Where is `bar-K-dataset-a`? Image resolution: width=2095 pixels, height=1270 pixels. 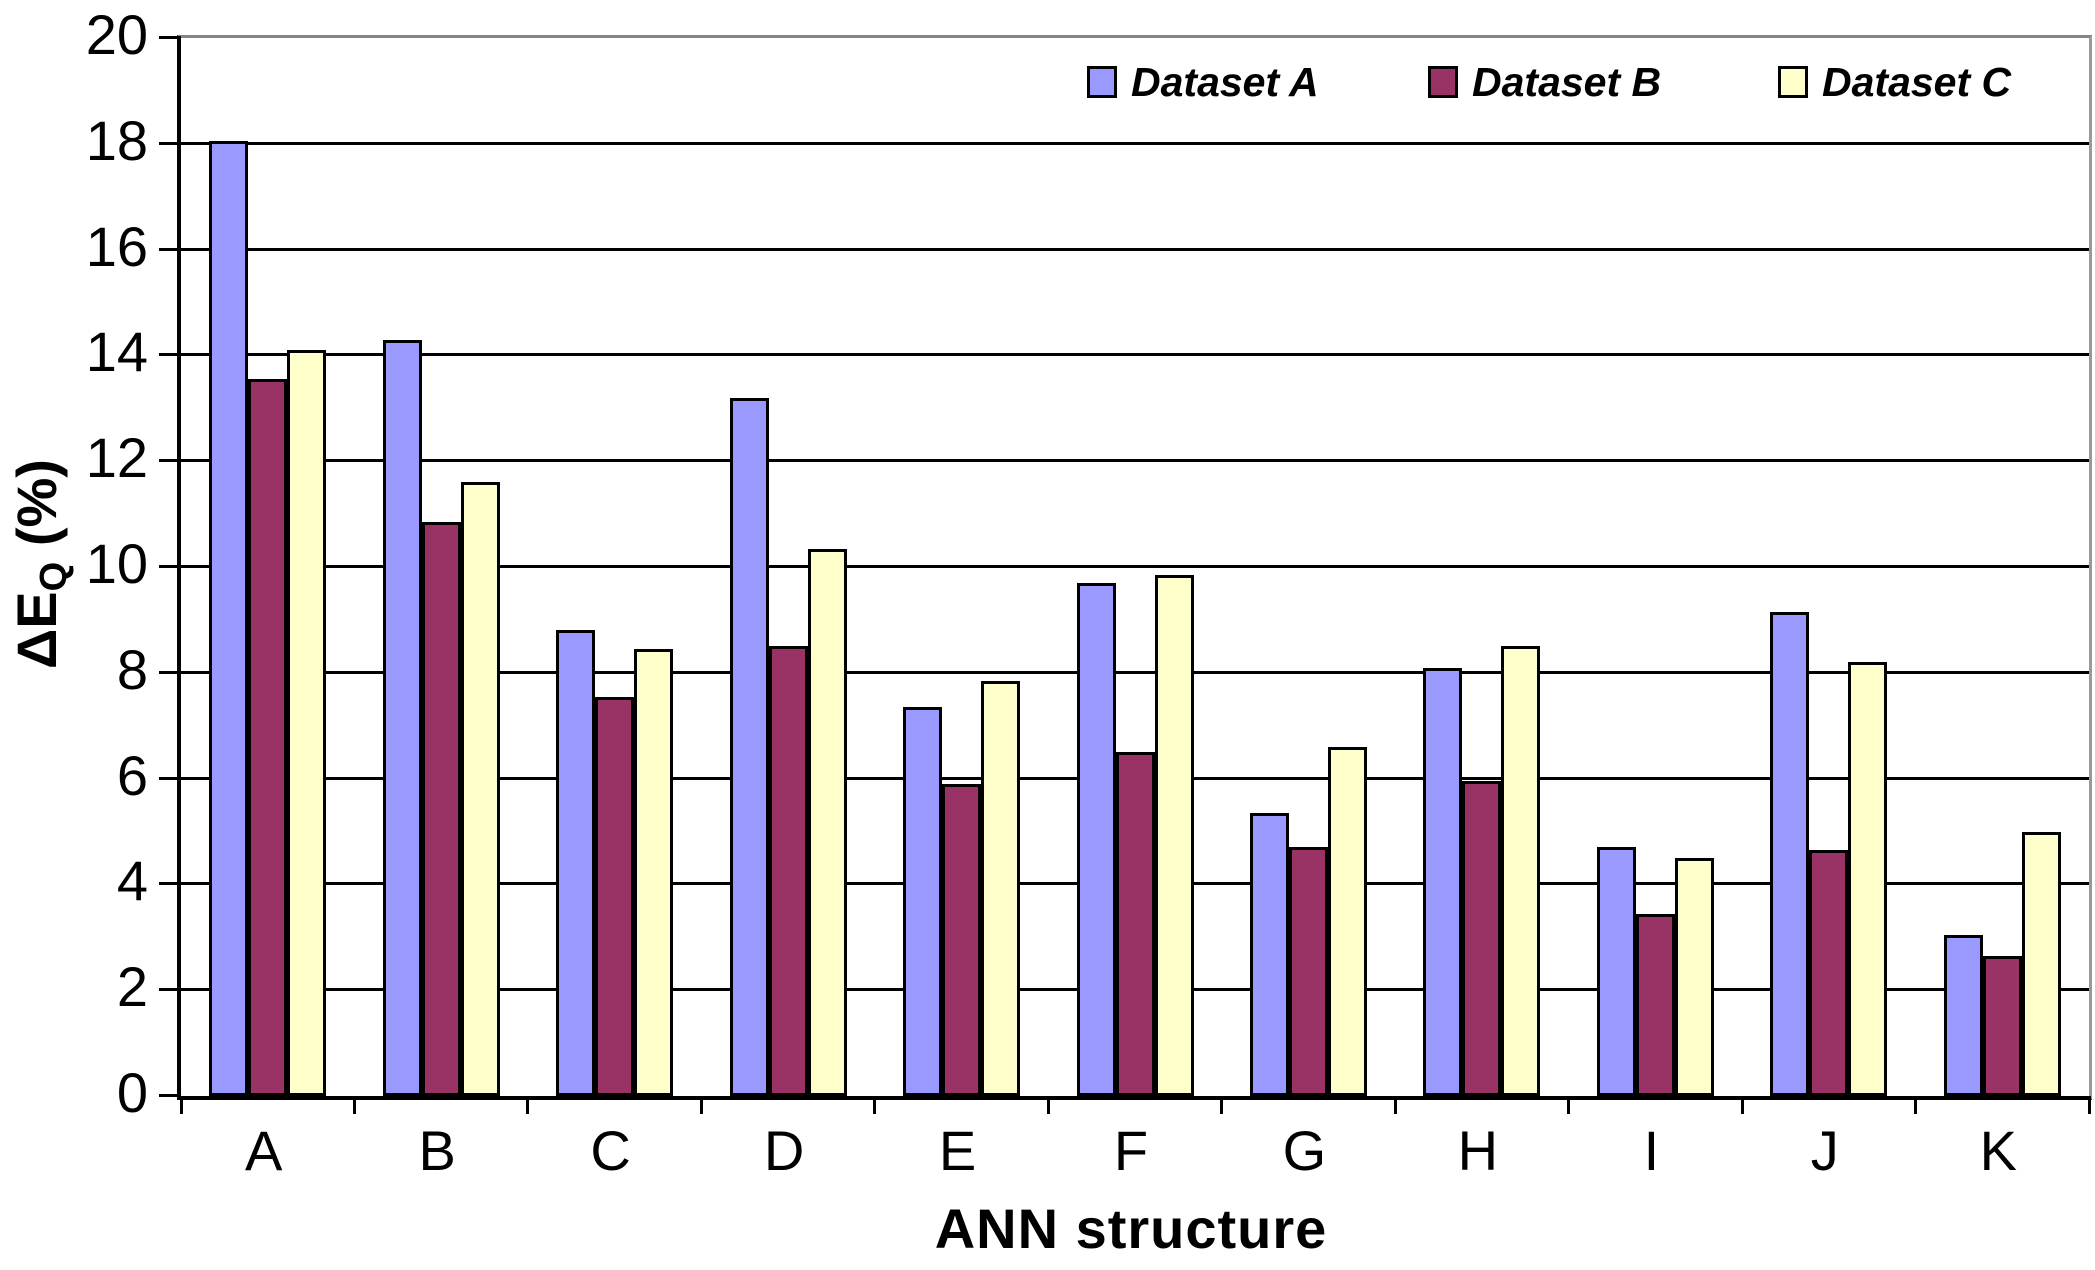 bar-K-dataset-a is located at coordinates (1963, 1015).